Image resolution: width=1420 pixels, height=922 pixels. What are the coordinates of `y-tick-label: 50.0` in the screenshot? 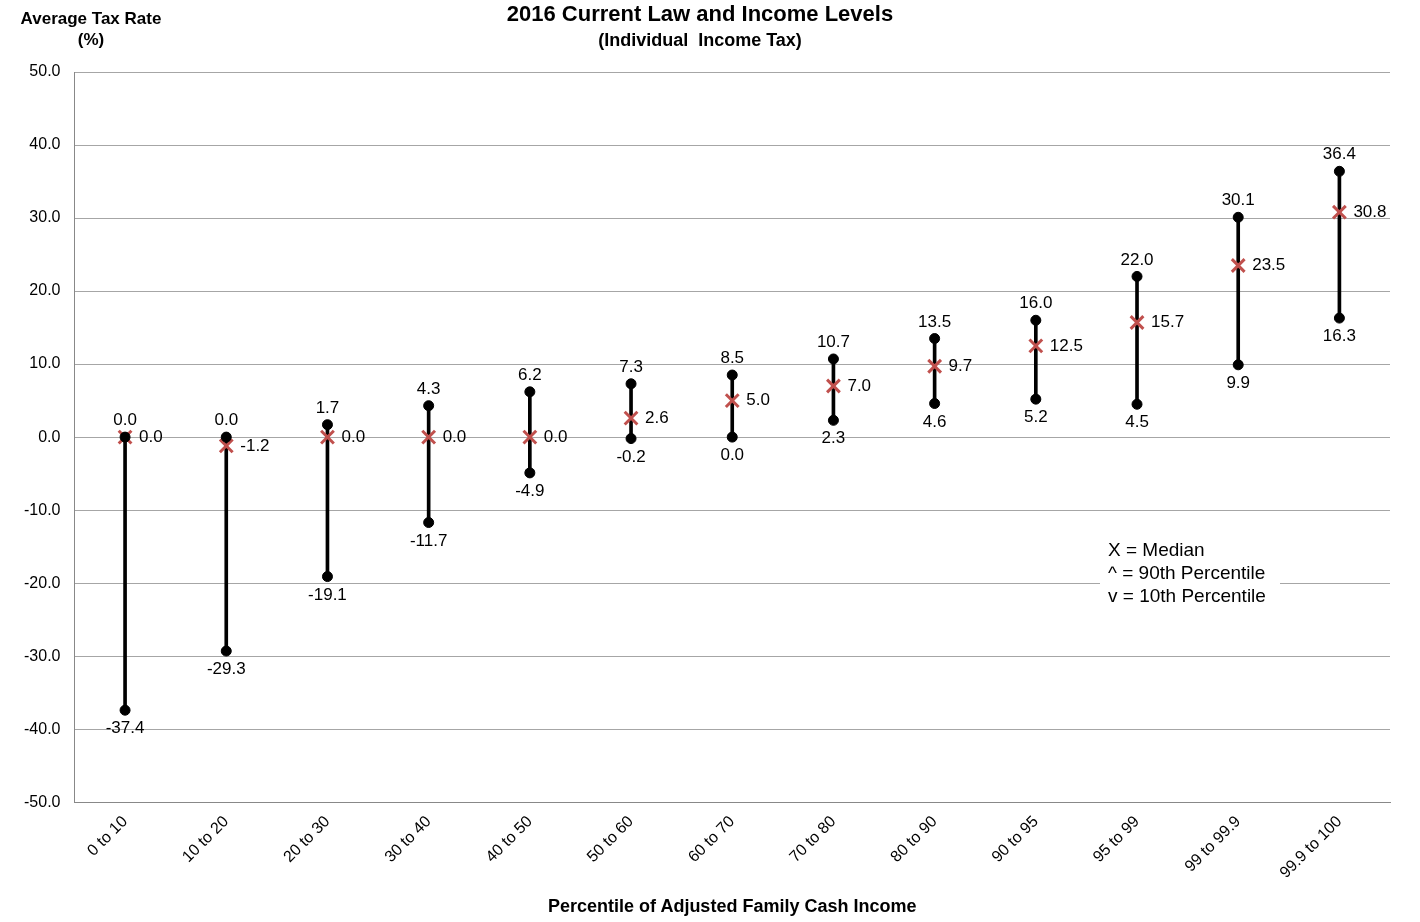 It's located at (45, 71).